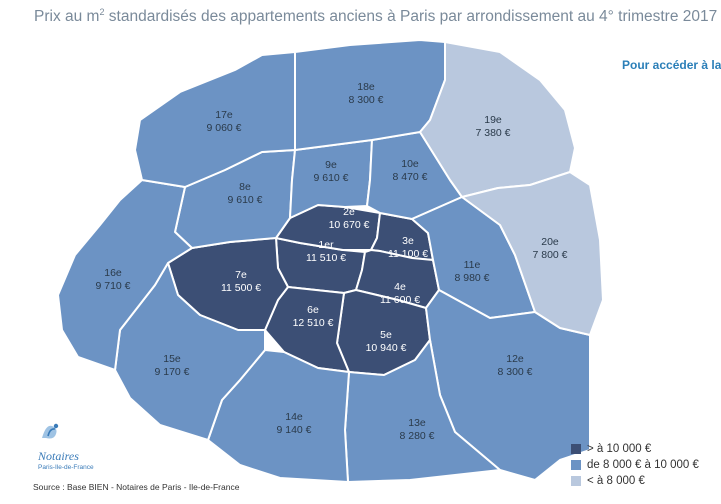 The width and height of the screenshot is (721, 504). What do you see at coordinates (616, 481) in the screenshot?
I see `legend-label: < à 8 000 €` at bounding box center [616, 481].